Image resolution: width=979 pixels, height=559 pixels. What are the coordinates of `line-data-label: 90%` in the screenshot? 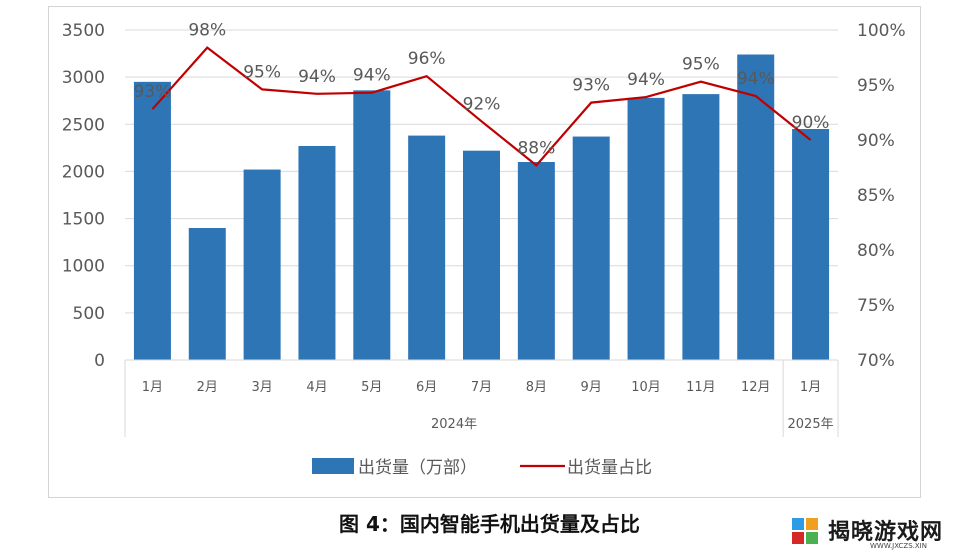 It's located at (811, 123).